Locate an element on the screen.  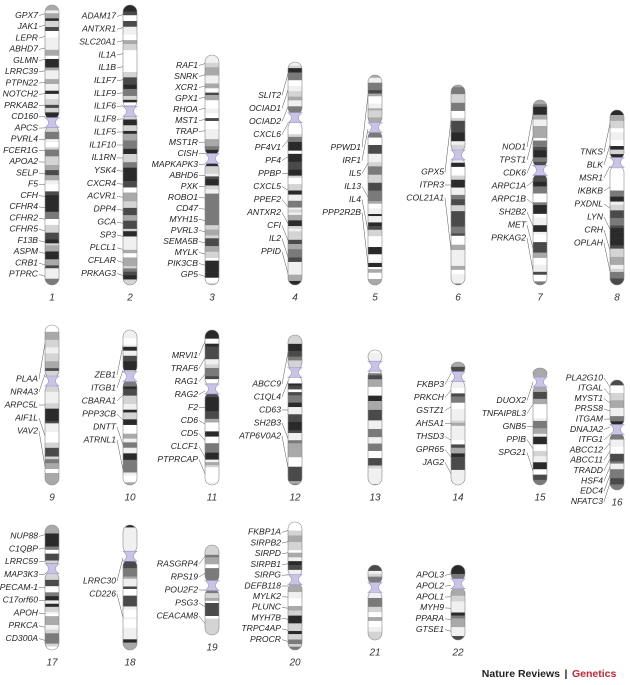
gene-label: PF4 is located at coordinates (273, 160).